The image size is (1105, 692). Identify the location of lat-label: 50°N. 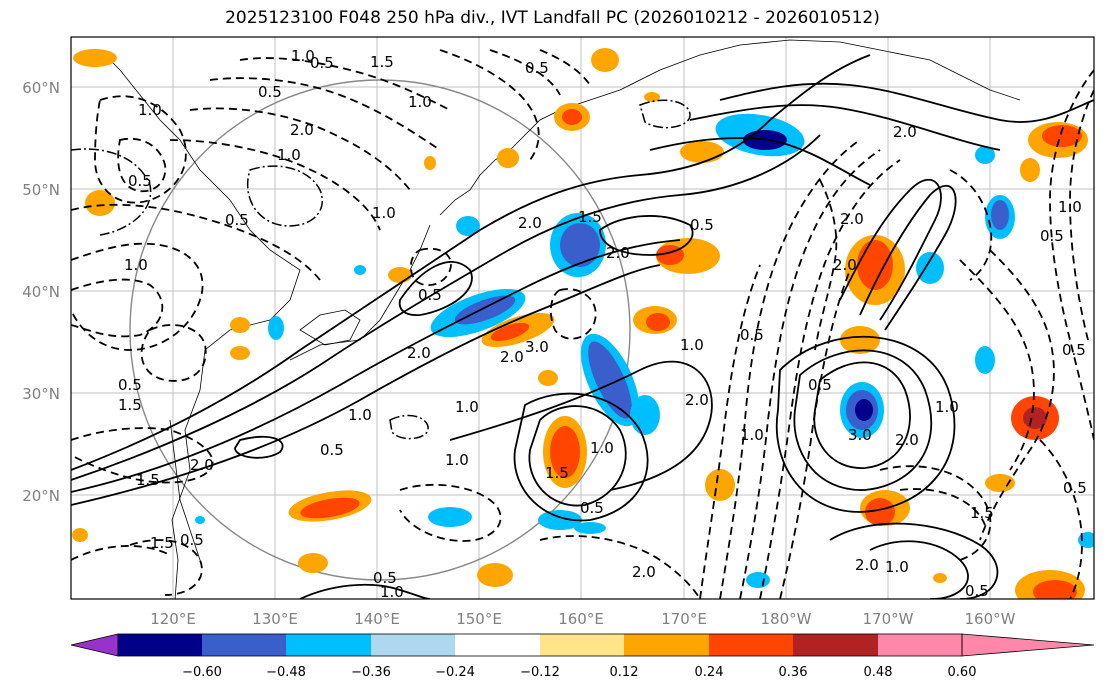
(41, 190).